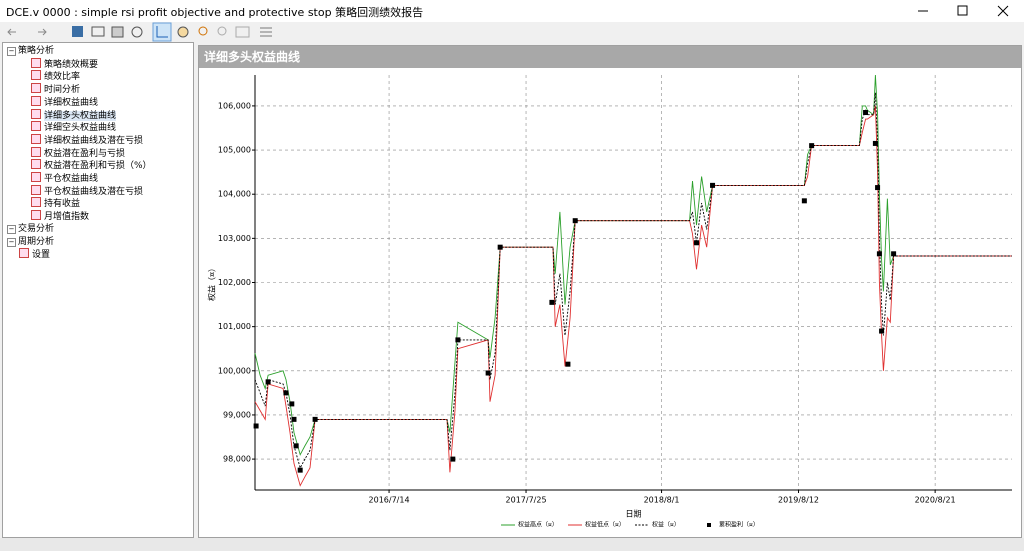  I want to click on settings-button, so click(137, 32).